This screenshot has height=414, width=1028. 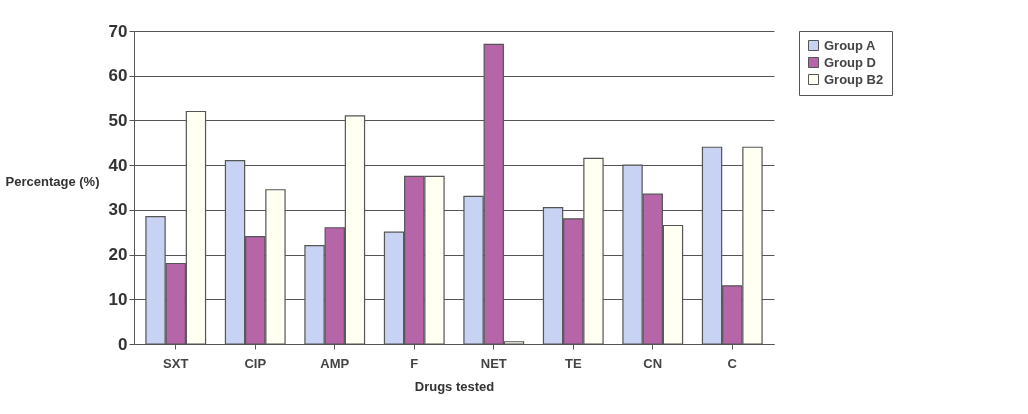 What do you see at coordinates (255, 363) in the screenshot?
I see `x-tick-label: CIP` at bounding box center [255, 363].